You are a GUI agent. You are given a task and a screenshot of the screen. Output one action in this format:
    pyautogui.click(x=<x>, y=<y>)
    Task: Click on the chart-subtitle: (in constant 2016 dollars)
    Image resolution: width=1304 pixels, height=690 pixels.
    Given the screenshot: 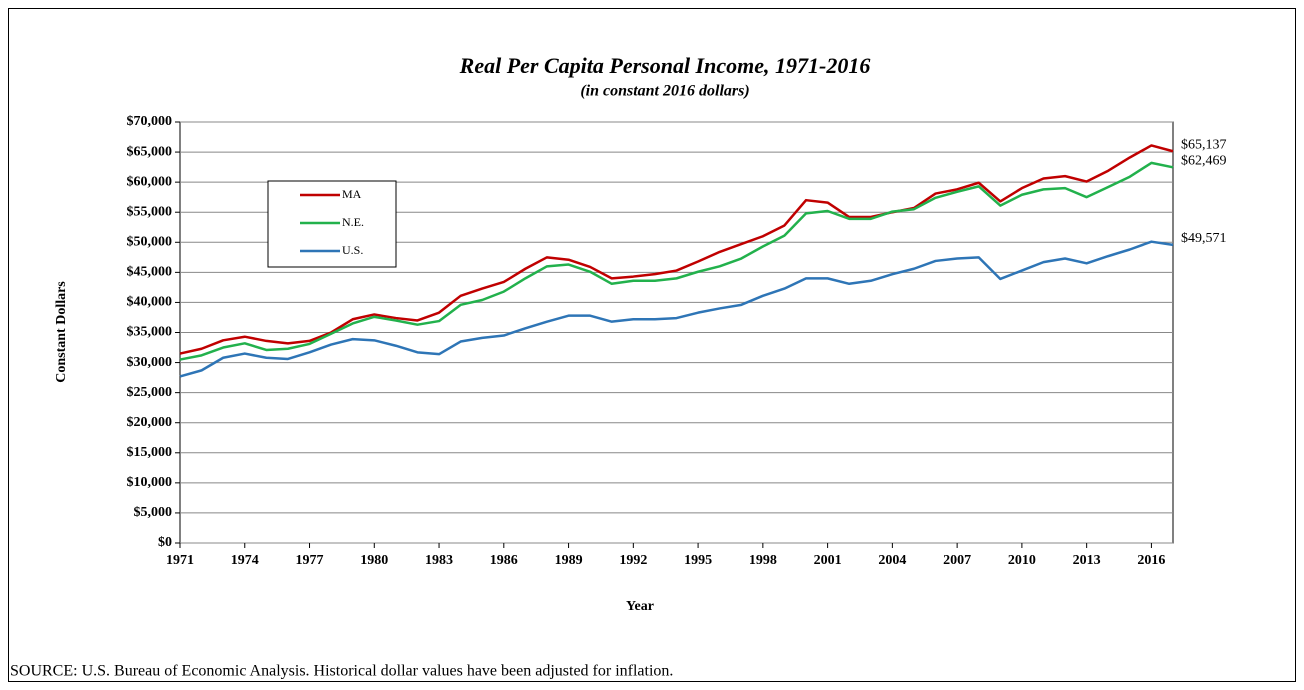 What is the action you would take?
    pyautogui.click(x=664, y=91)
    